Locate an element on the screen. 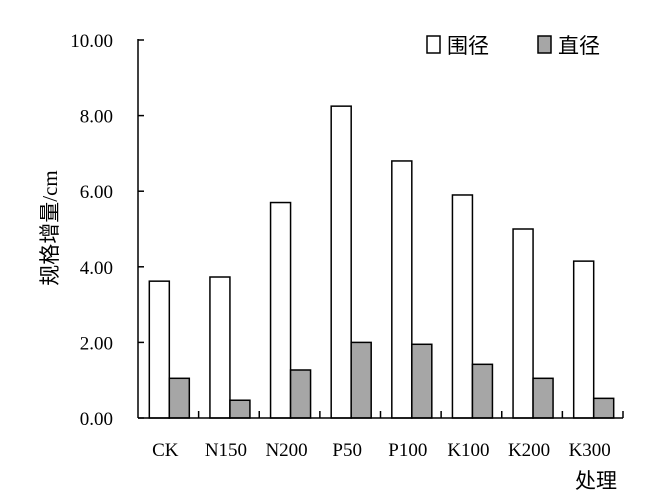 The image size is (662, 499). category-label: N200 is located at coordinates (286, 450).